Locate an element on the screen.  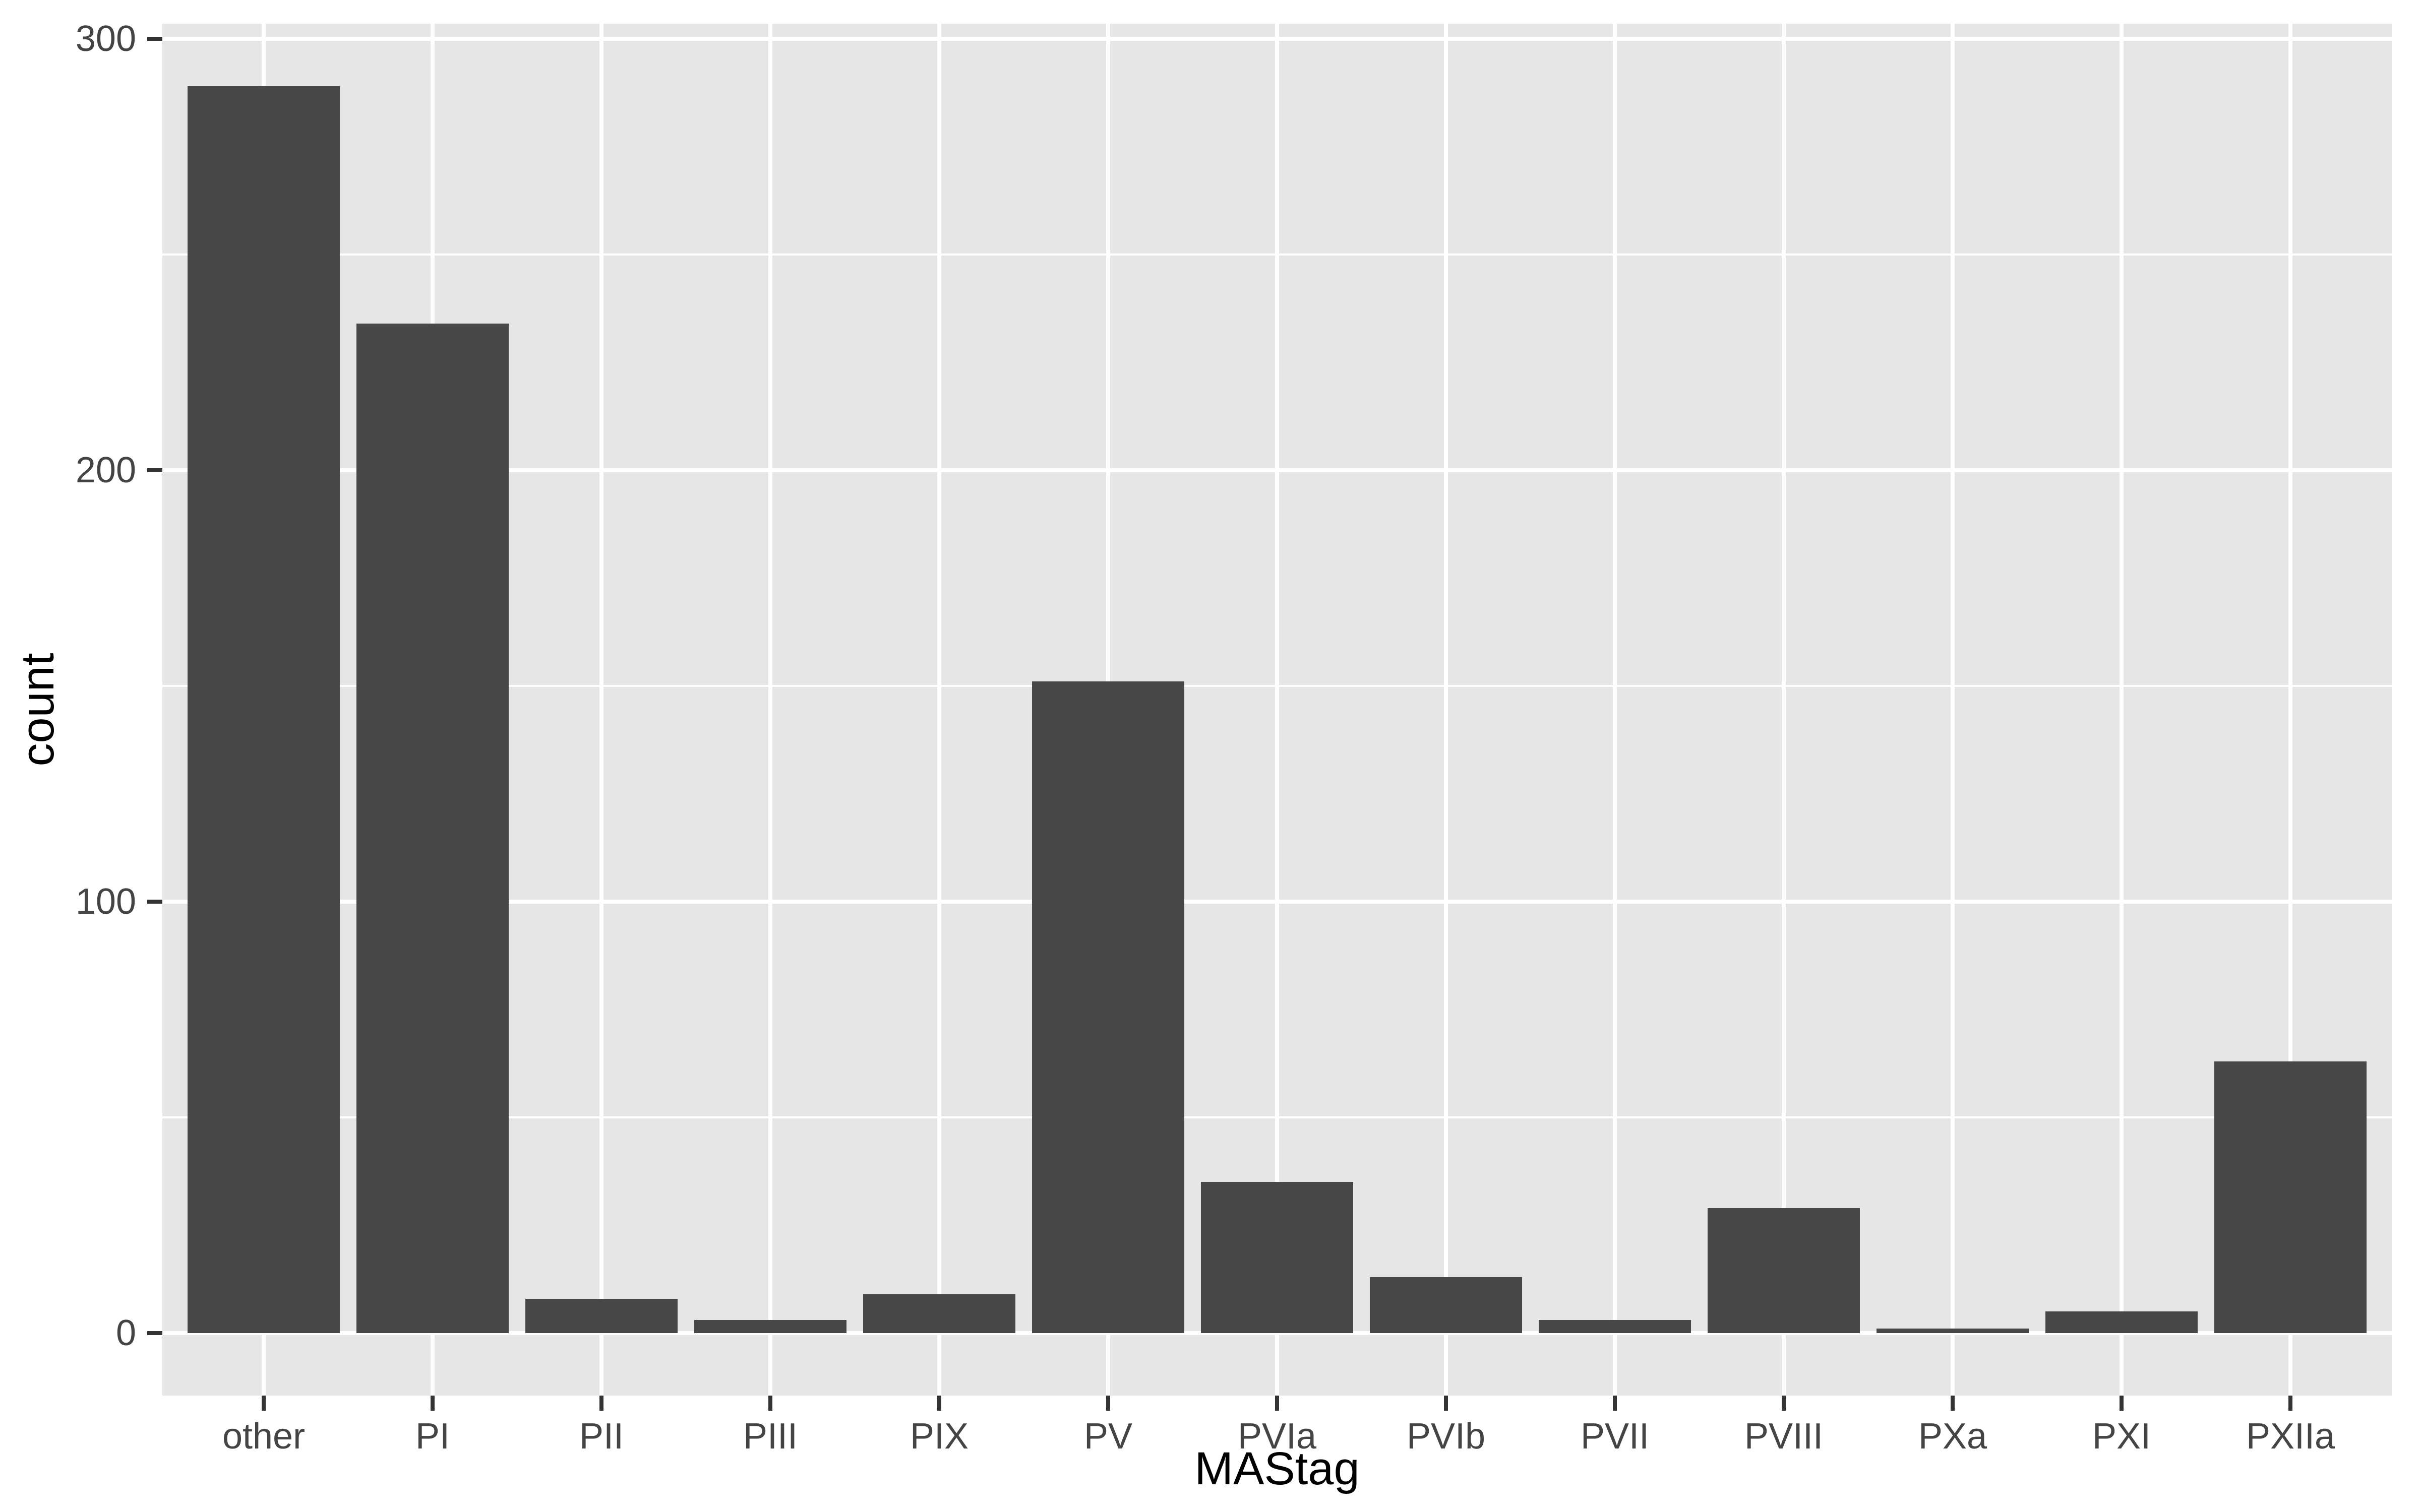
major-gridline-x-PIX is located at coordinates (939, 710).